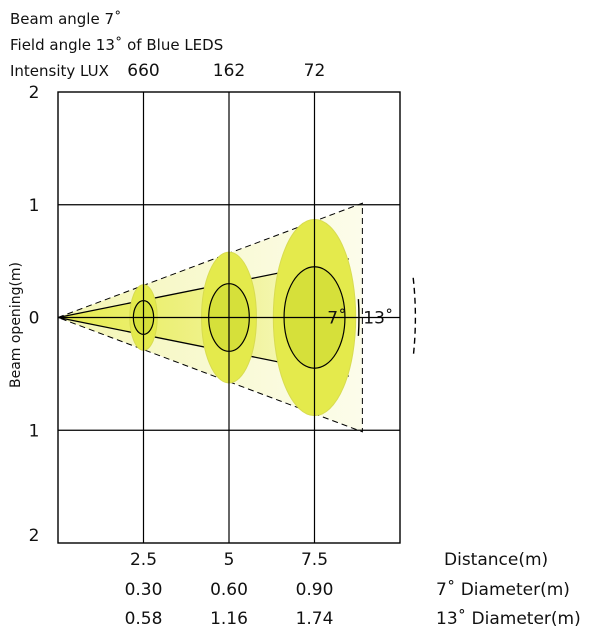  I want to click on series-label: 13˚ Diameter(m), so click(508, 618).